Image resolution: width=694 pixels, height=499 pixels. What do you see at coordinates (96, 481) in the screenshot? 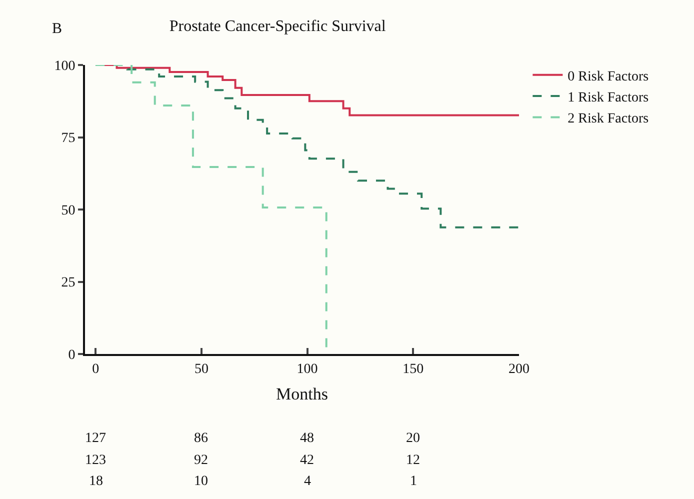
I see `text: 18` at bounding box center [96, 481].